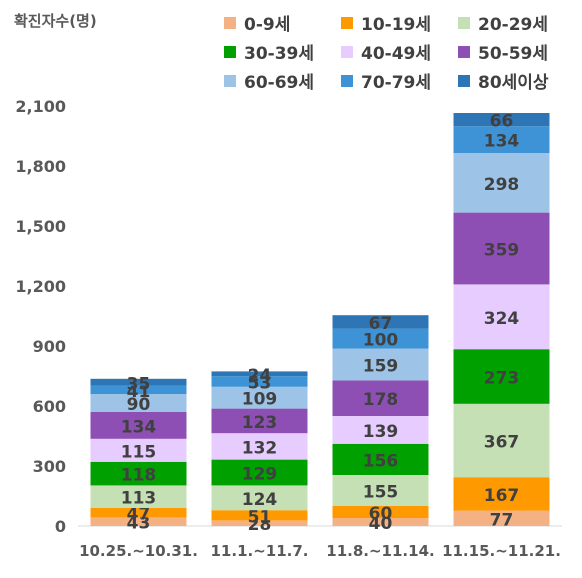 Image resolution: width=582 pixels, height=578 pixels. I want to click on y-tick-label: 0, so click(60, 526).